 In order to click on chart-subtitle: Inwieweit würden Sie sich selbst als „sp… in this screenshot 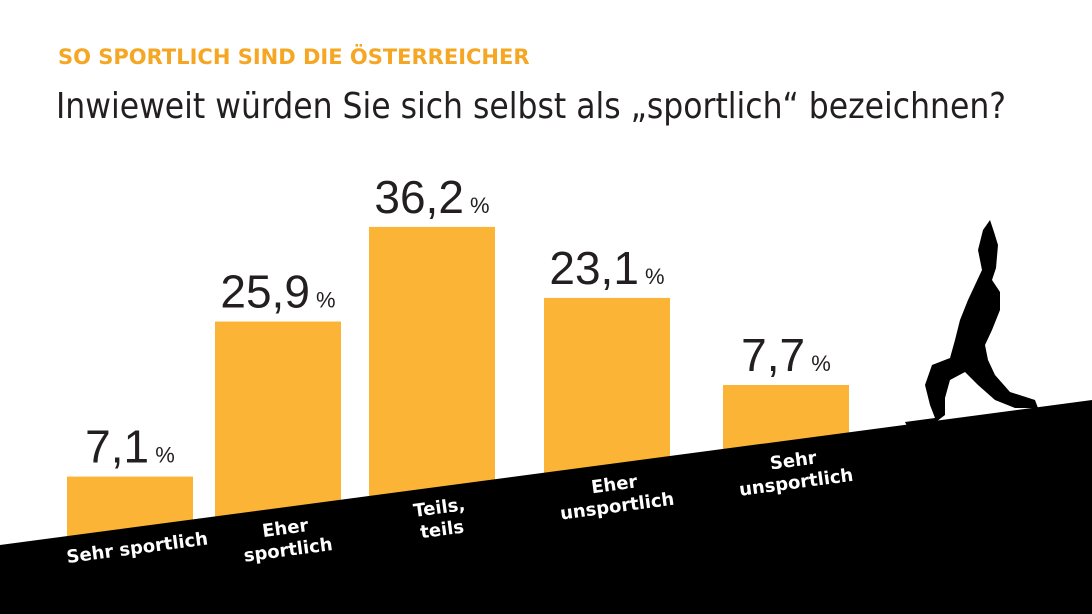, I will do `click(531, 106)`.